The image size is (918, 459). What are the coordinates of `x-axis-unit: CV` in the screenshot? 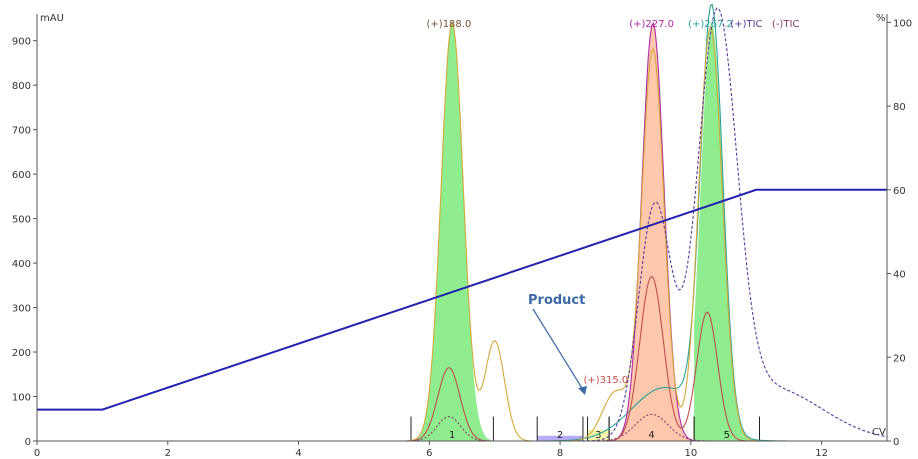 It's located at (879, 432).